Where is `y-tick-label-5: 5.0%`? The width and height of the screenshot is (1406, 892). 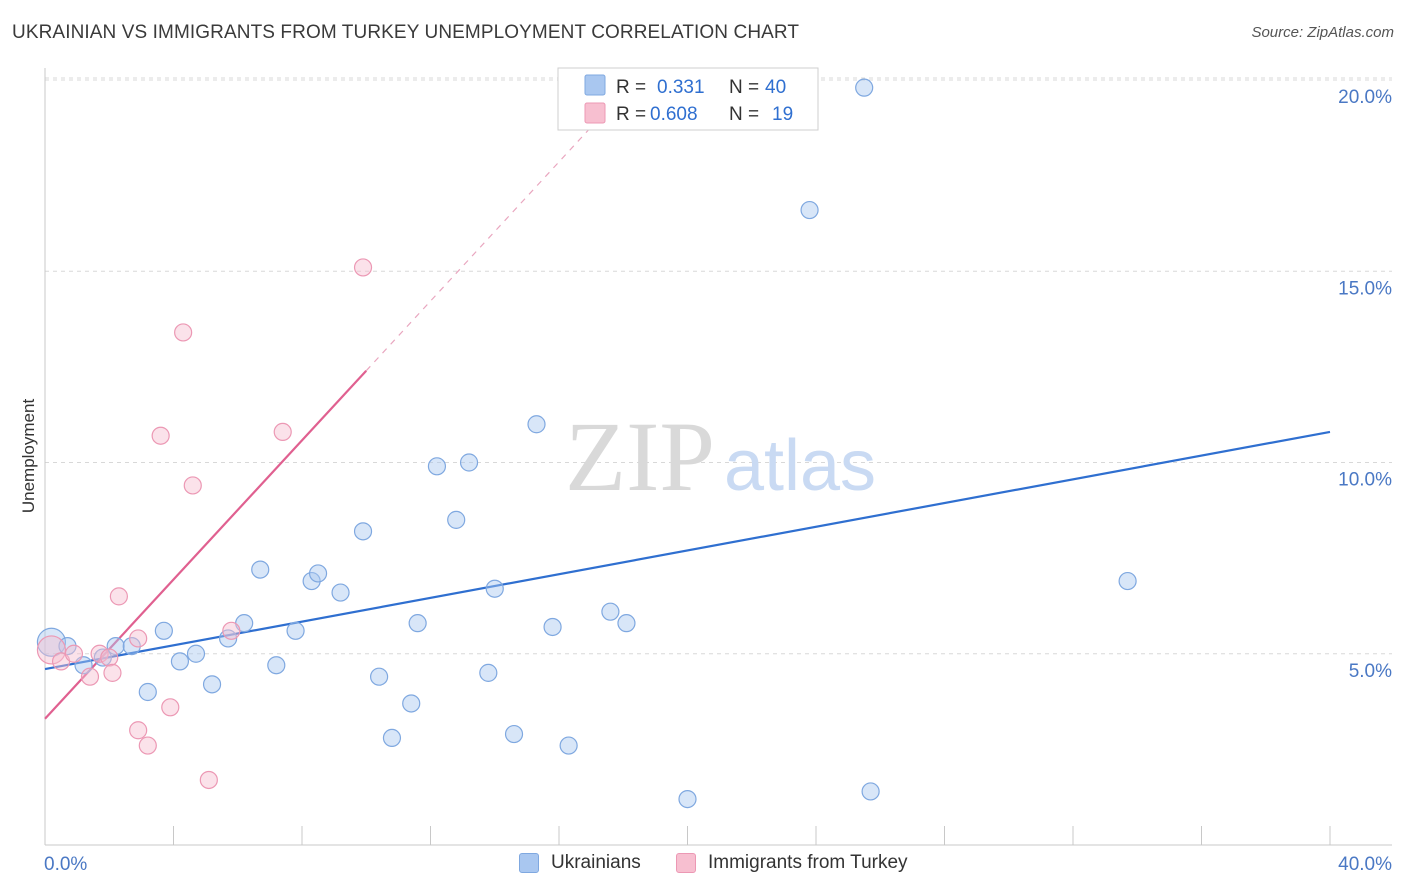 y-tick-label-5: 5.0% is located at coordinates (1370, 671).